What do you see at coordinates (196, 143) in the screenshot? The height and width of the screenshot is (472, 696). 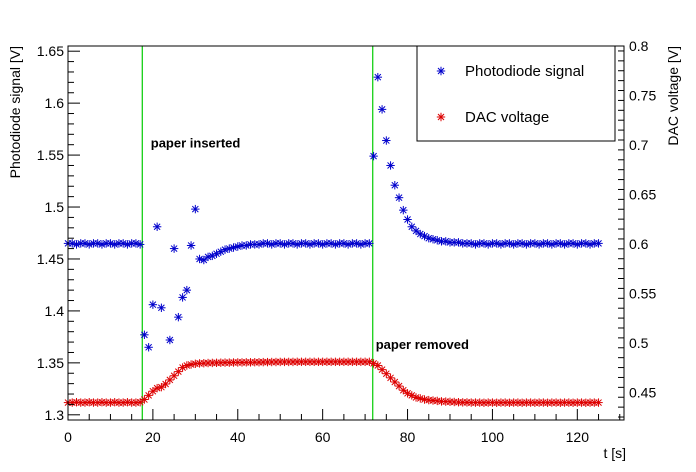 I see `annotation-paper-inserted: paper inserted` at bounding box center [196, 143].